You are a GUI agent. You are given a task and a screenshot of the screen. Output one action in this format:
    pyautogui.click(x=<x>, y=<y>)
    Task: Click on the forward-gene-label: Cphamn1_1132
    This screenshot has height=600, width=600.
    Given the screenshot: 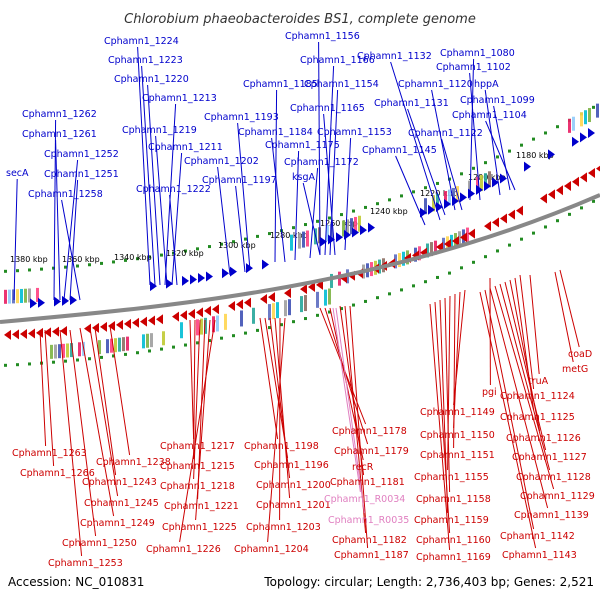 What is the action you would take?
    pyautogui.click(x=394, y=56)
    